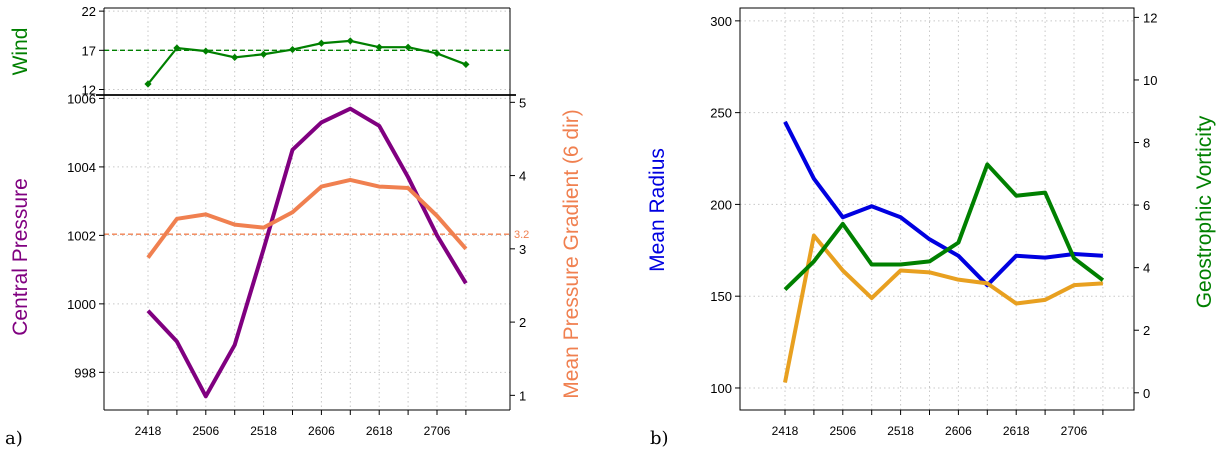  What do you see at coordinates (89, 50) in the screenshot?
I see `a-top-ytick-label: 17` at bounding box center [89, 50].